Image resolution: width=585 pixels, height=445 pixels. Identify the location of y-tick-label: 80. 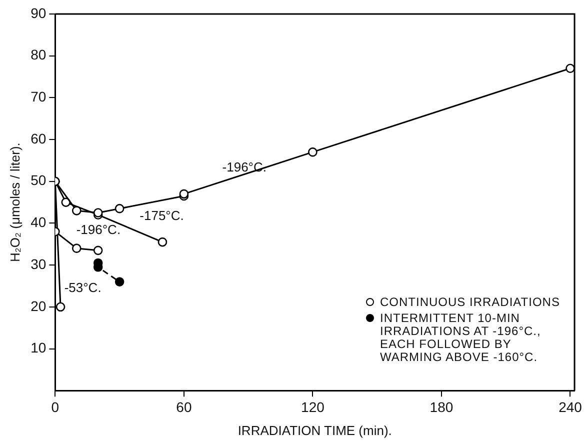
(38, 54).